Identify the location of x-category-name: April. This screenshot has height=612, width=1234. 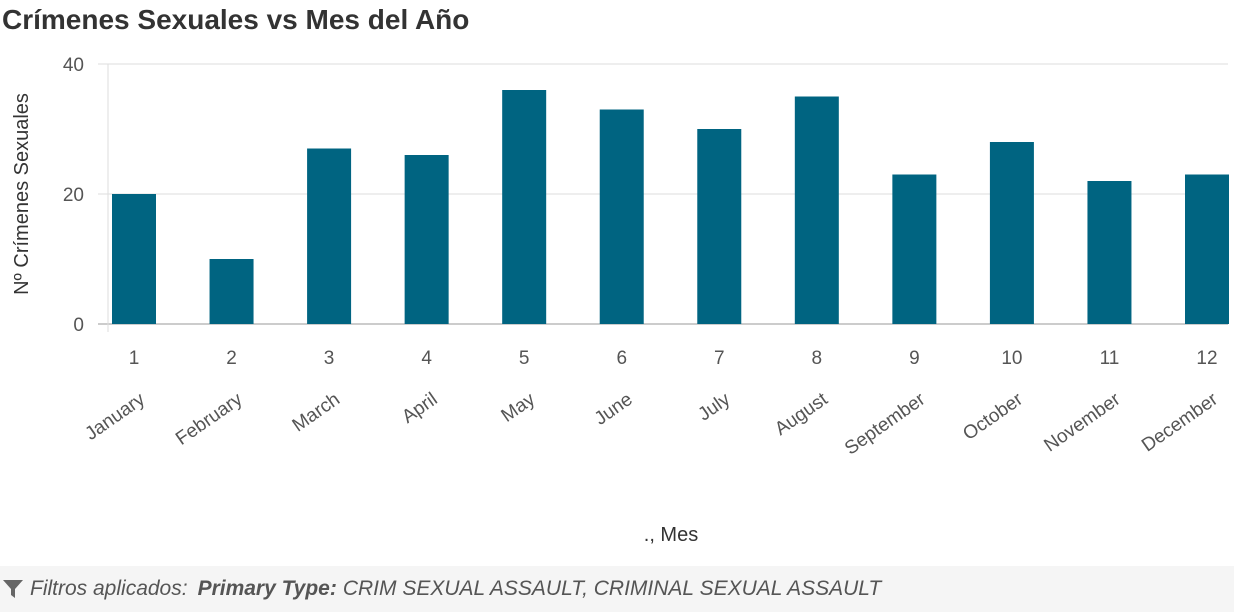
(419, 408).